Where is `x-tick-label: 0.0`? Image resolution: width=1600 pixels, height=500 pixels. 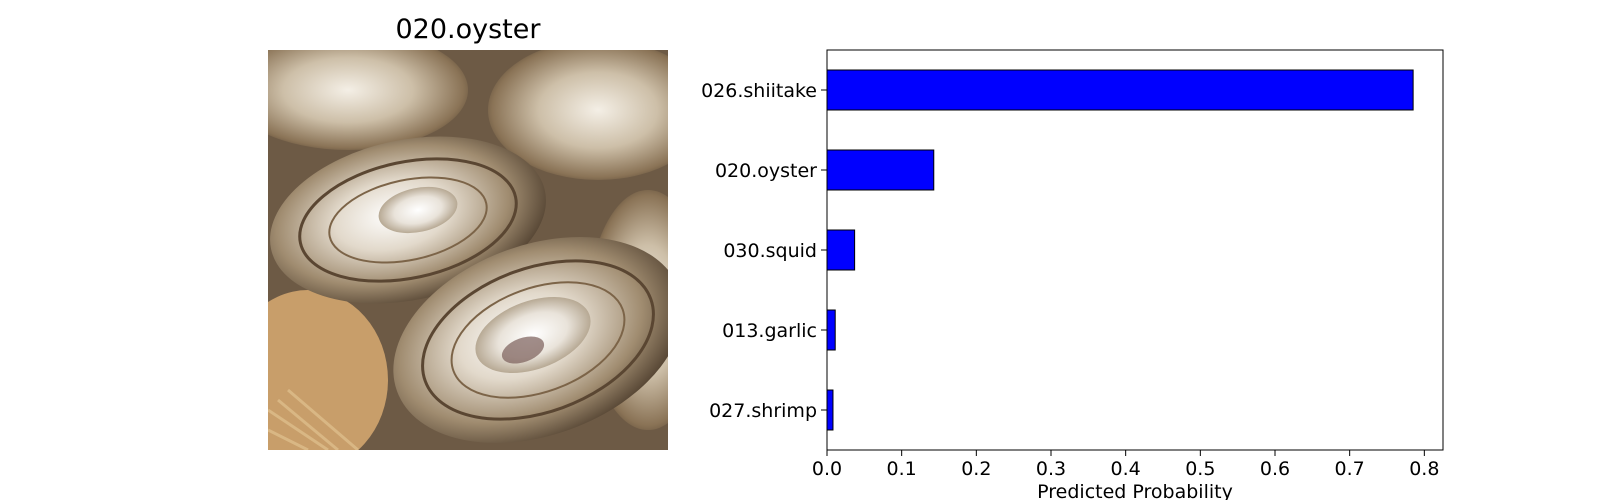 x-tick-label: 0.0 is located at coordinates (827, 469).